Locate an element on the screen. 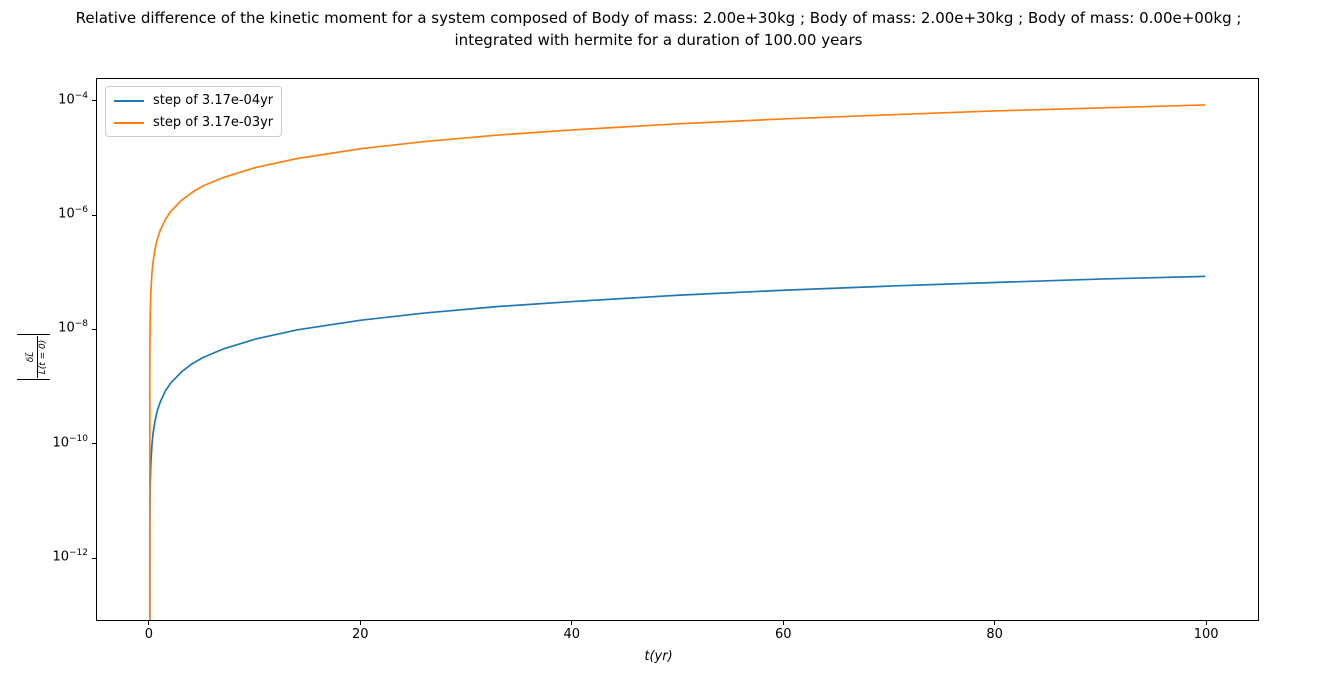 Image resolution: width=1317 pixels, height=676 pixels. absolute-value-bars: δL⃗ L⃗(t = 0) is located at coordinates (33, 357).